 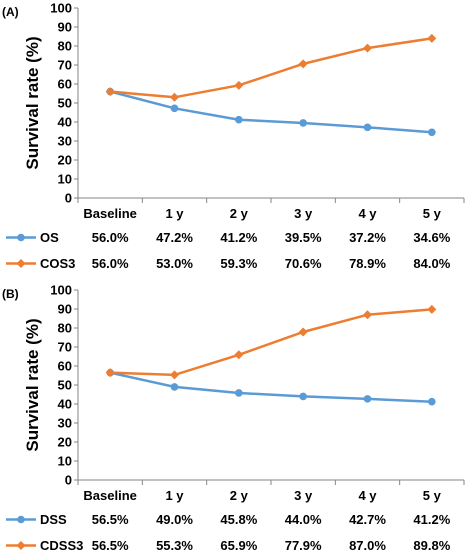 I want to click on data-label: 70.6%, so click(x=303, y=263).